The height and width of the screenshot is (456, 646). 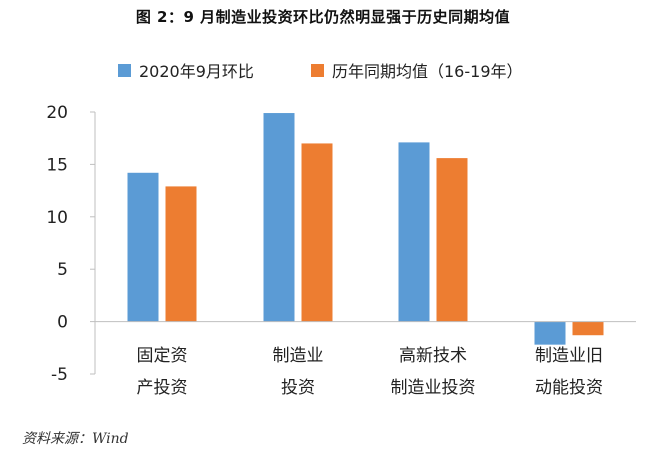 I want to click on legend-item-historical-average: 历年同期均值（16-19年）, so click(x=417, y=70).